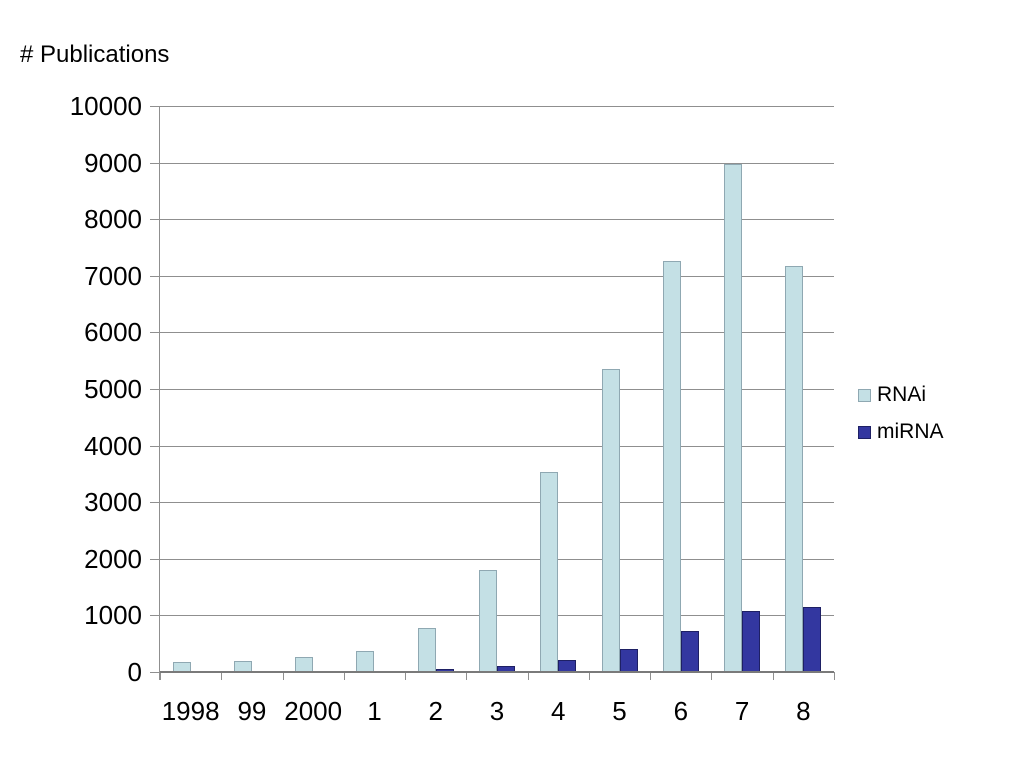 The height and width of the screenshot is (768, 1024). What do you see at coordinates (113, 162) in the screenshot?
I see `y-tick-label: 9000` at bounding box center [113, 162].